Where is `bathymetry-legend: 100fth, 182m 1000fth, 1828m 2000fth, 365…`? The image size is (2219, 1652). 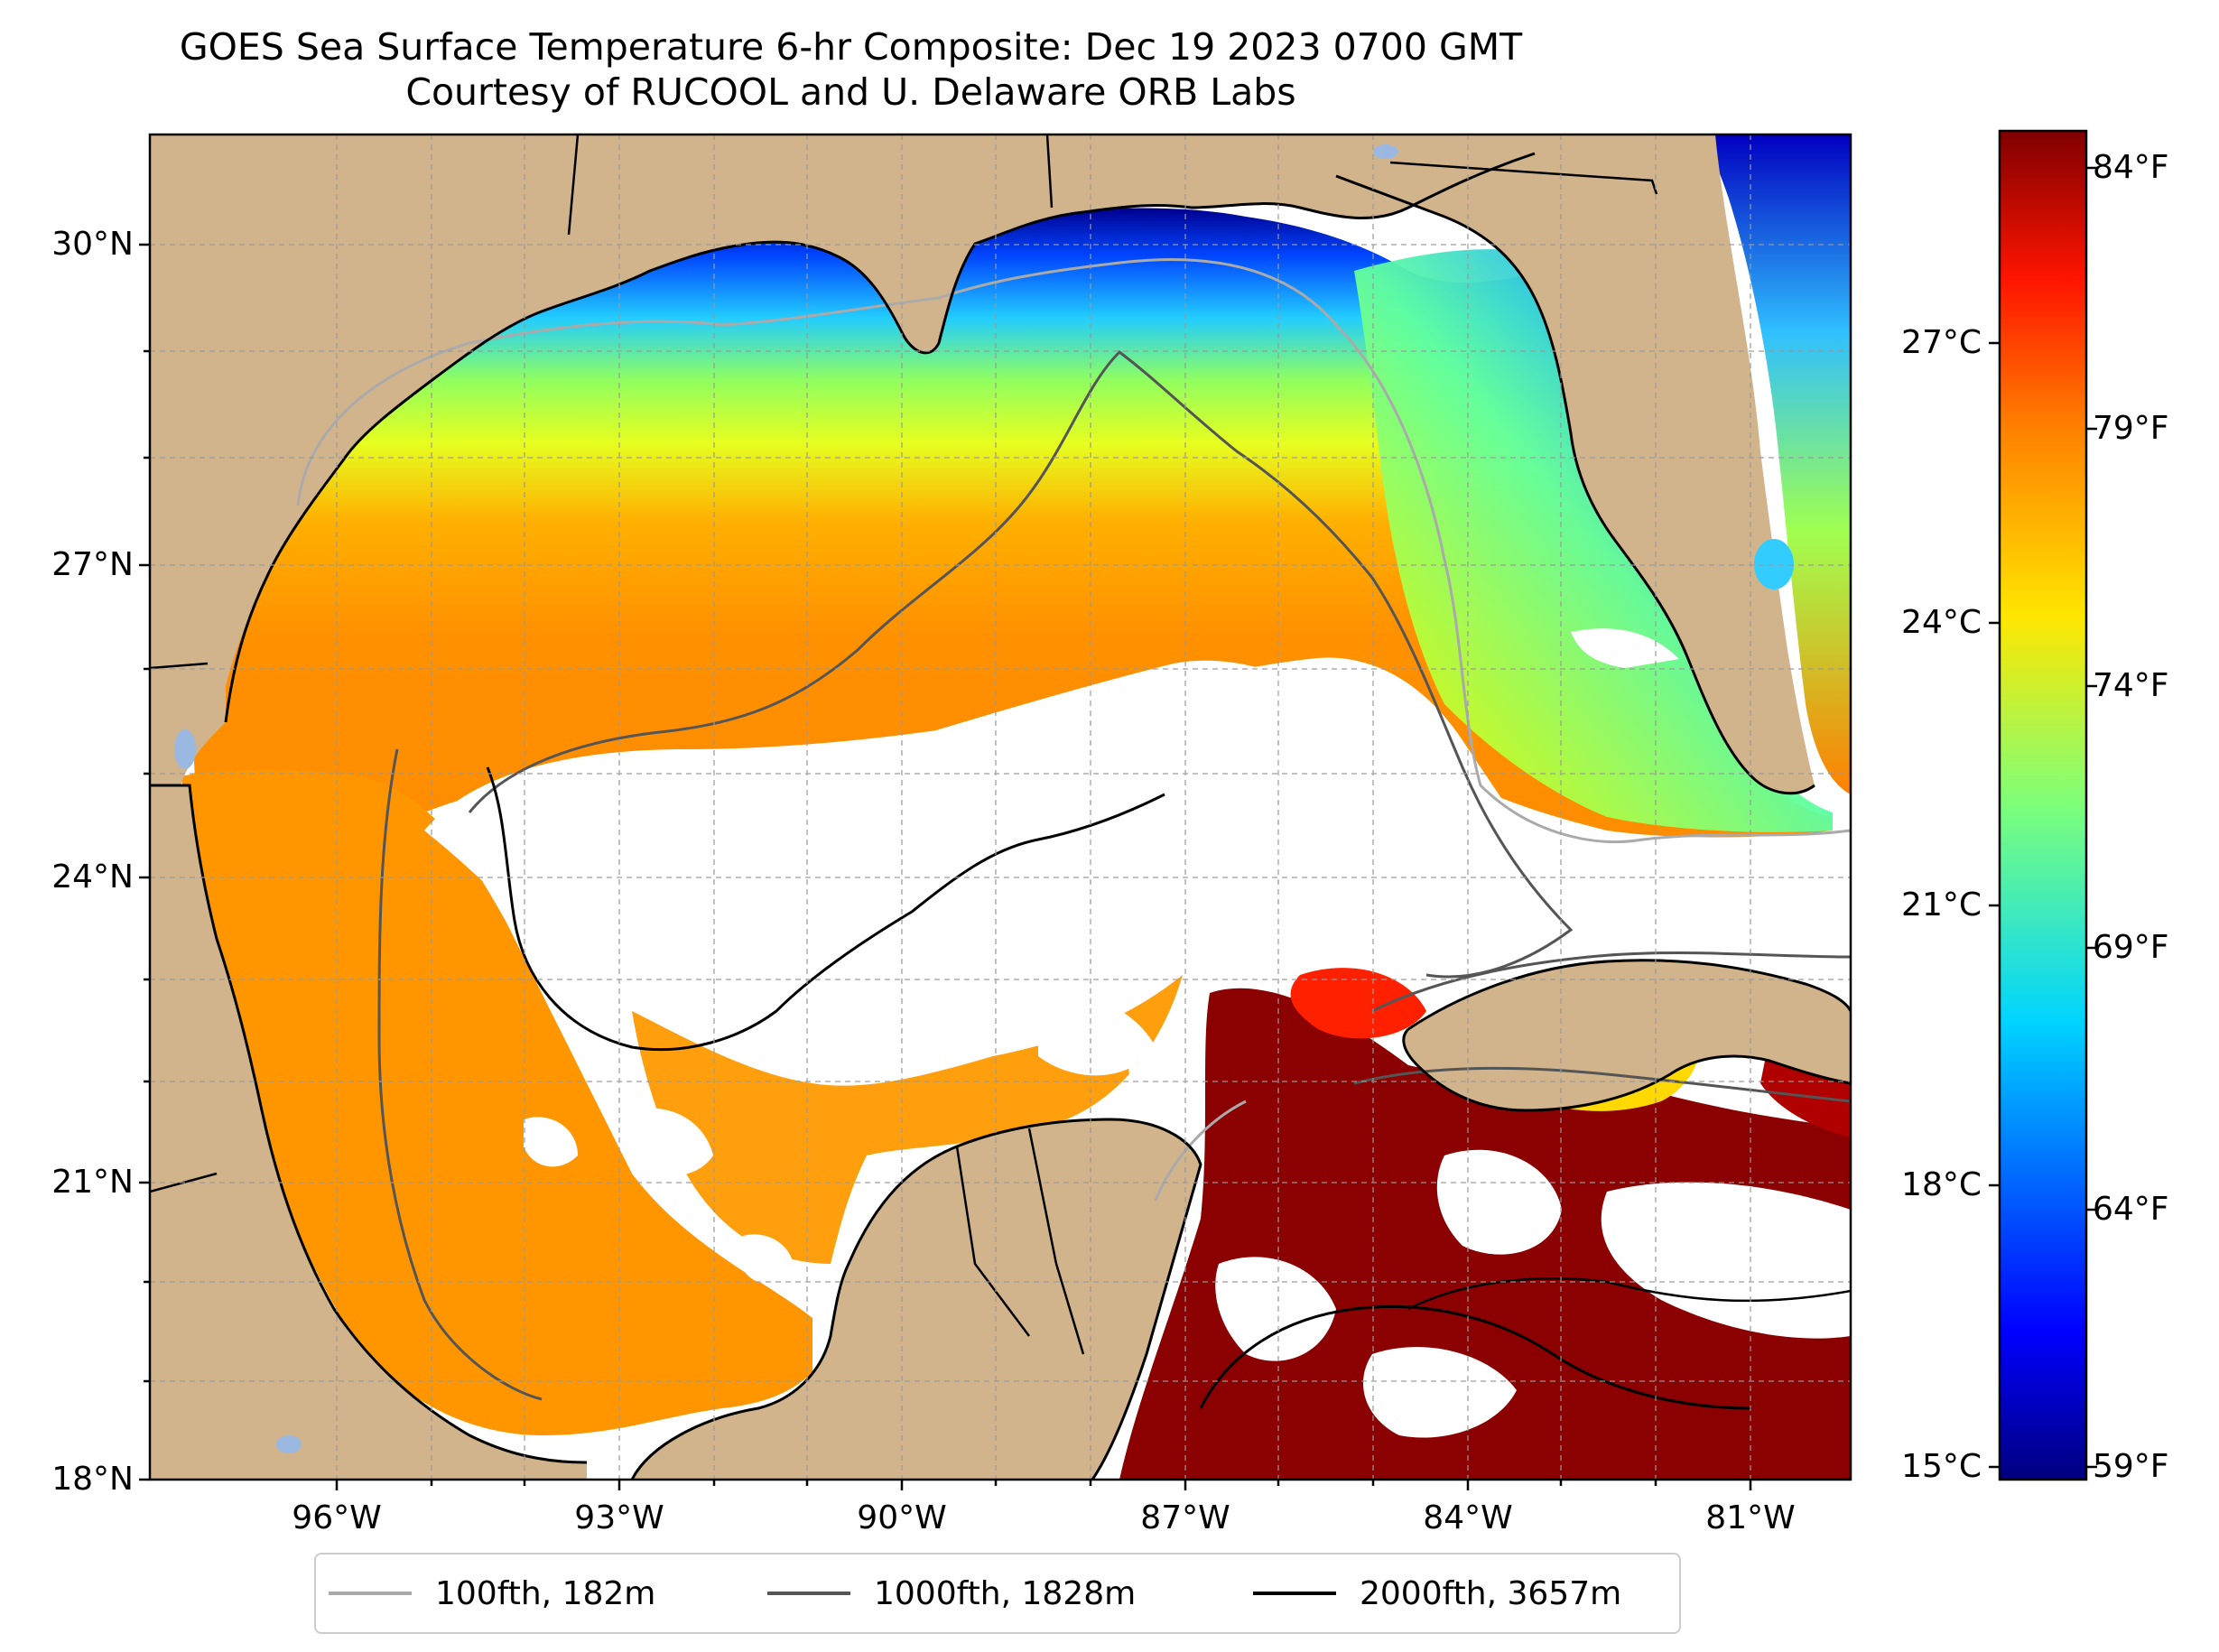
bathymetry-legend: 100fth, 182m 1000fth, 1828m 2000fth, 365… is located at coordinates (997, 1593).